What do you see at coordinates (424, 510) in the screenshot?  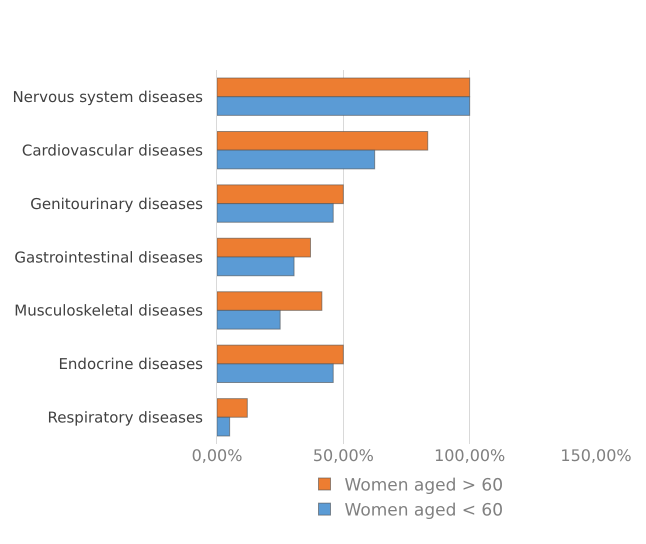 I see `legend-label: Women aged < 60` at bounding box center [424, 510].